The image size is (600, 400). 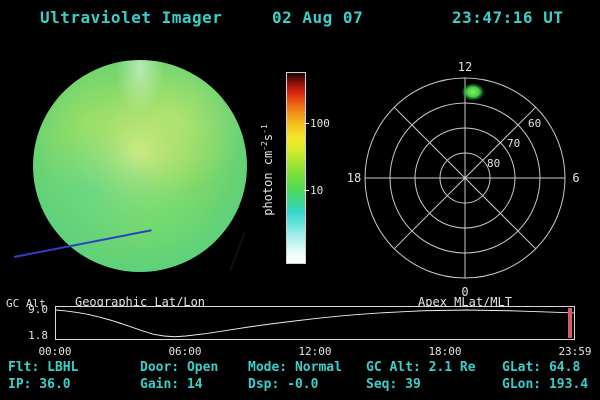 I want to click on lat-ring-label-70: 70, so click(x=513, y=143).